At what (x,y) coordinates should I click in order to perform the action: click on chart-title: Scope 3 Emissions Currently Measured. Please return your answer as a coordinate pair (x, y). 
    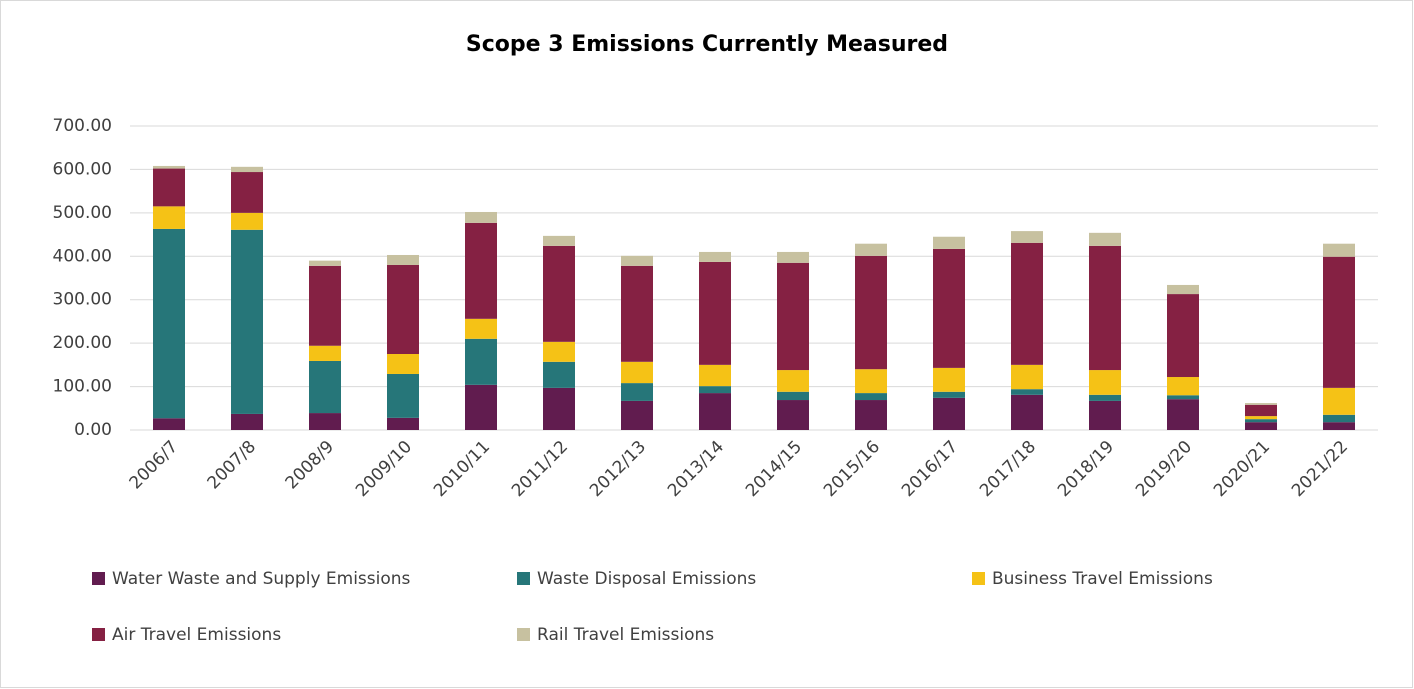
    Looking at the image, I should click on (707, 44).